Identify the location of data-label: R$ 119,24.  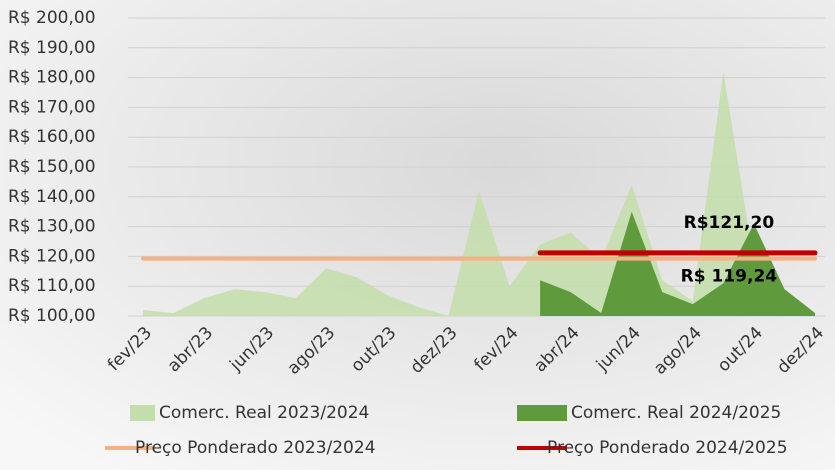
(729, 277).